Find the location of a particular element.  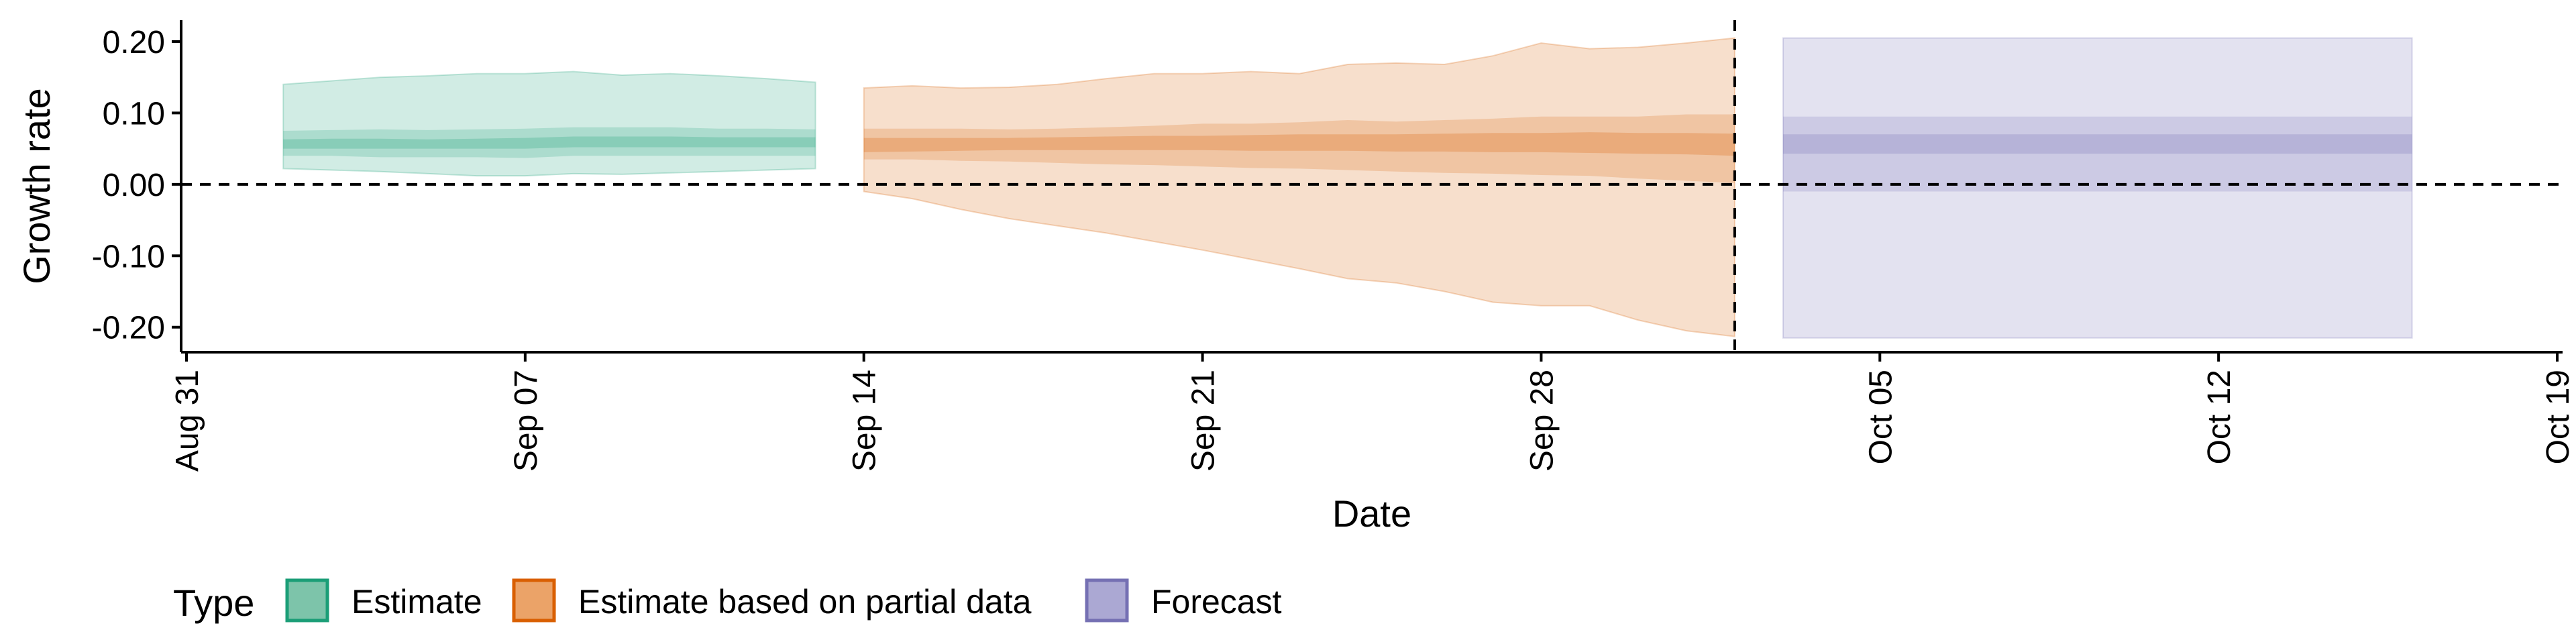

estimate-inner-band is located at coordinates (549, 142).